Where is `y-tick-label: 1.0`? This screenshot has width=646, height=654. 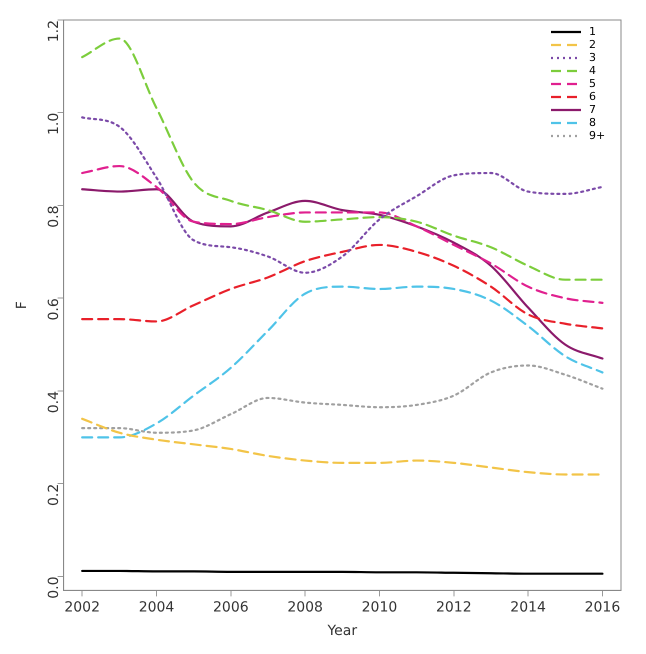
y-tick-label: 1.0 is located at coordinates (54, 124).